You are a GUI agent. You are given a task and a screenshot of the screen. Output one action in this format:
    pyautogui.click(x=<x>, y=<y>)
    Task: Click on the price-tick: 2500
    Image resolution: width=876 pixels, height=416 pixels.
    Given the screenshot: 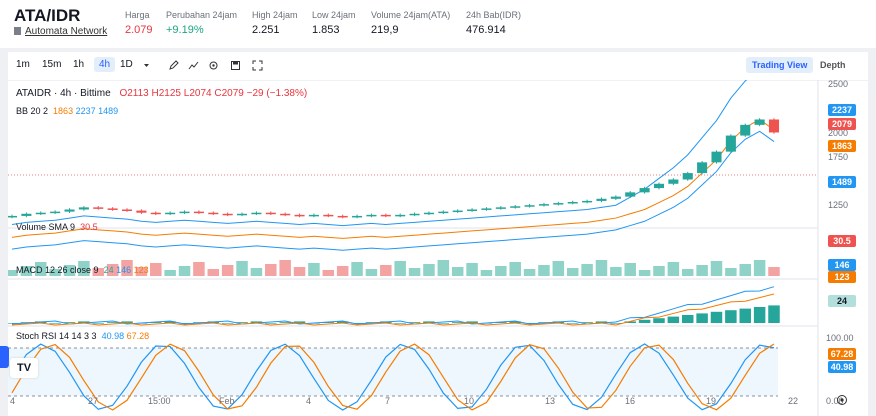 What is the action you would take?
    pyautogui.click(x=838, y=84)
    